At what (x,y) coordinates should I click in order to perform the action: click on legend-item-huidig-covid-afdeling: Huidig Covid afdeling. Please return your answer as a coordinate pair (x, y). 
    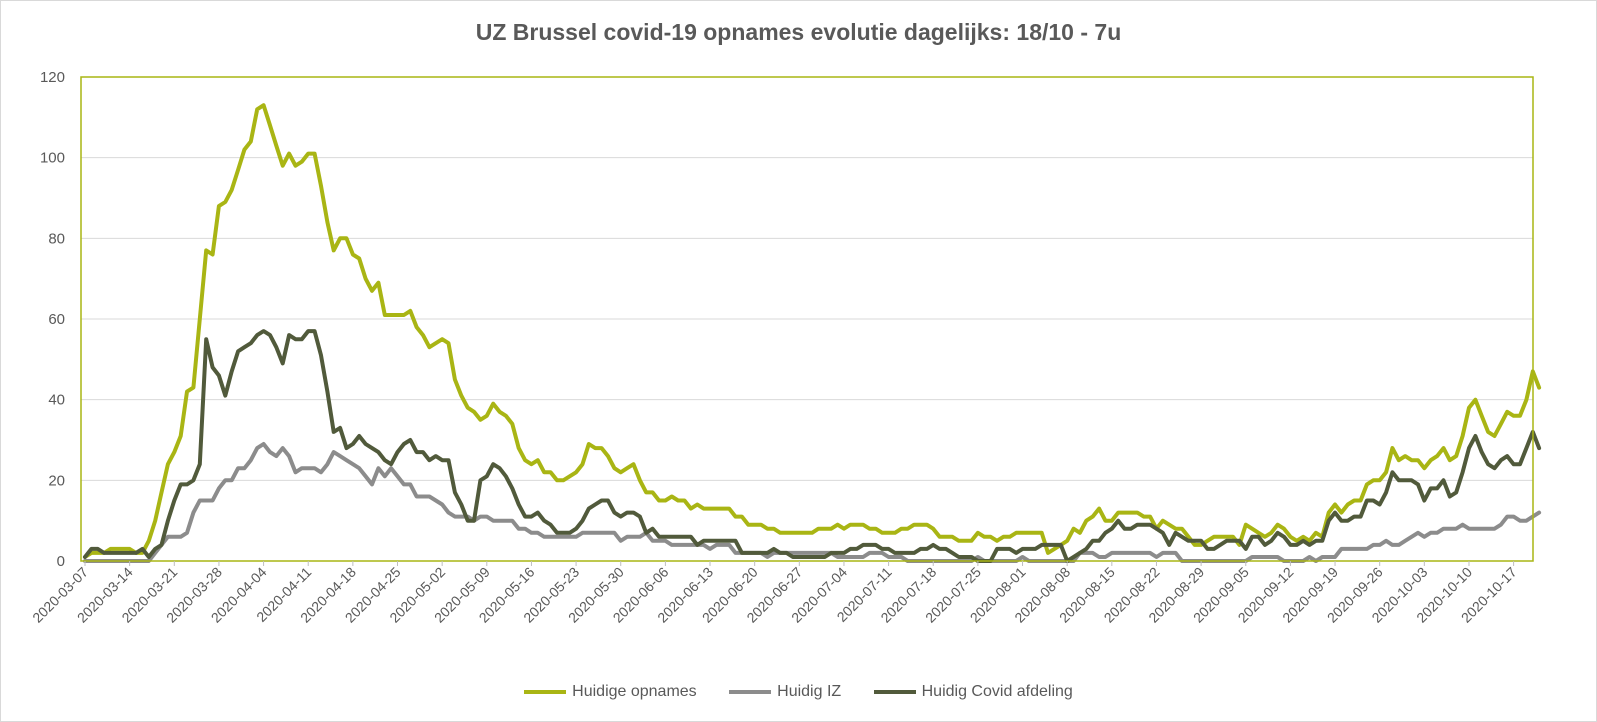
    Looking at the image, I should click on (973, 692).